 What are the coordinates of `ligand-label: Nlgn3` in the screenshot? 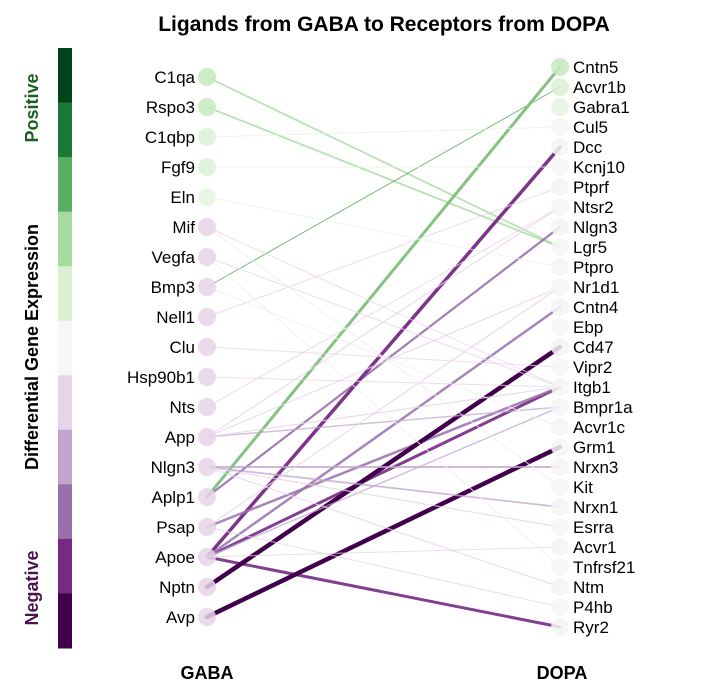 It's located at (173, 467).